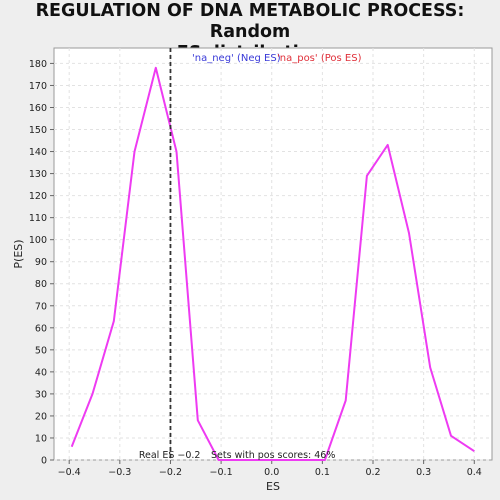 The image size is (500, 500). What do you see at coordinates (236, 58) in the screenshot?
I see `legend-neg-es: 'na_neg' (Neg ES)` at bounding box center [236, 58].